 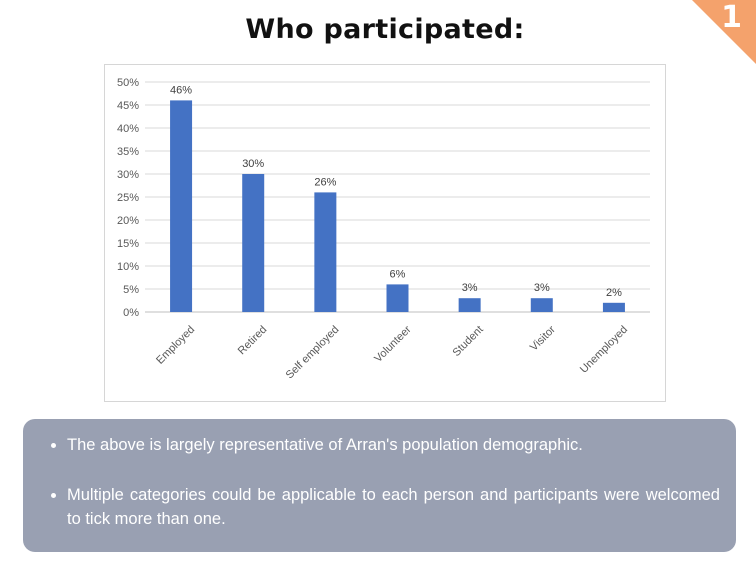 What do you see at coordinates (731, 17) in the screenshot?
I see `page-number: 1` at bounding box center [731, 17].